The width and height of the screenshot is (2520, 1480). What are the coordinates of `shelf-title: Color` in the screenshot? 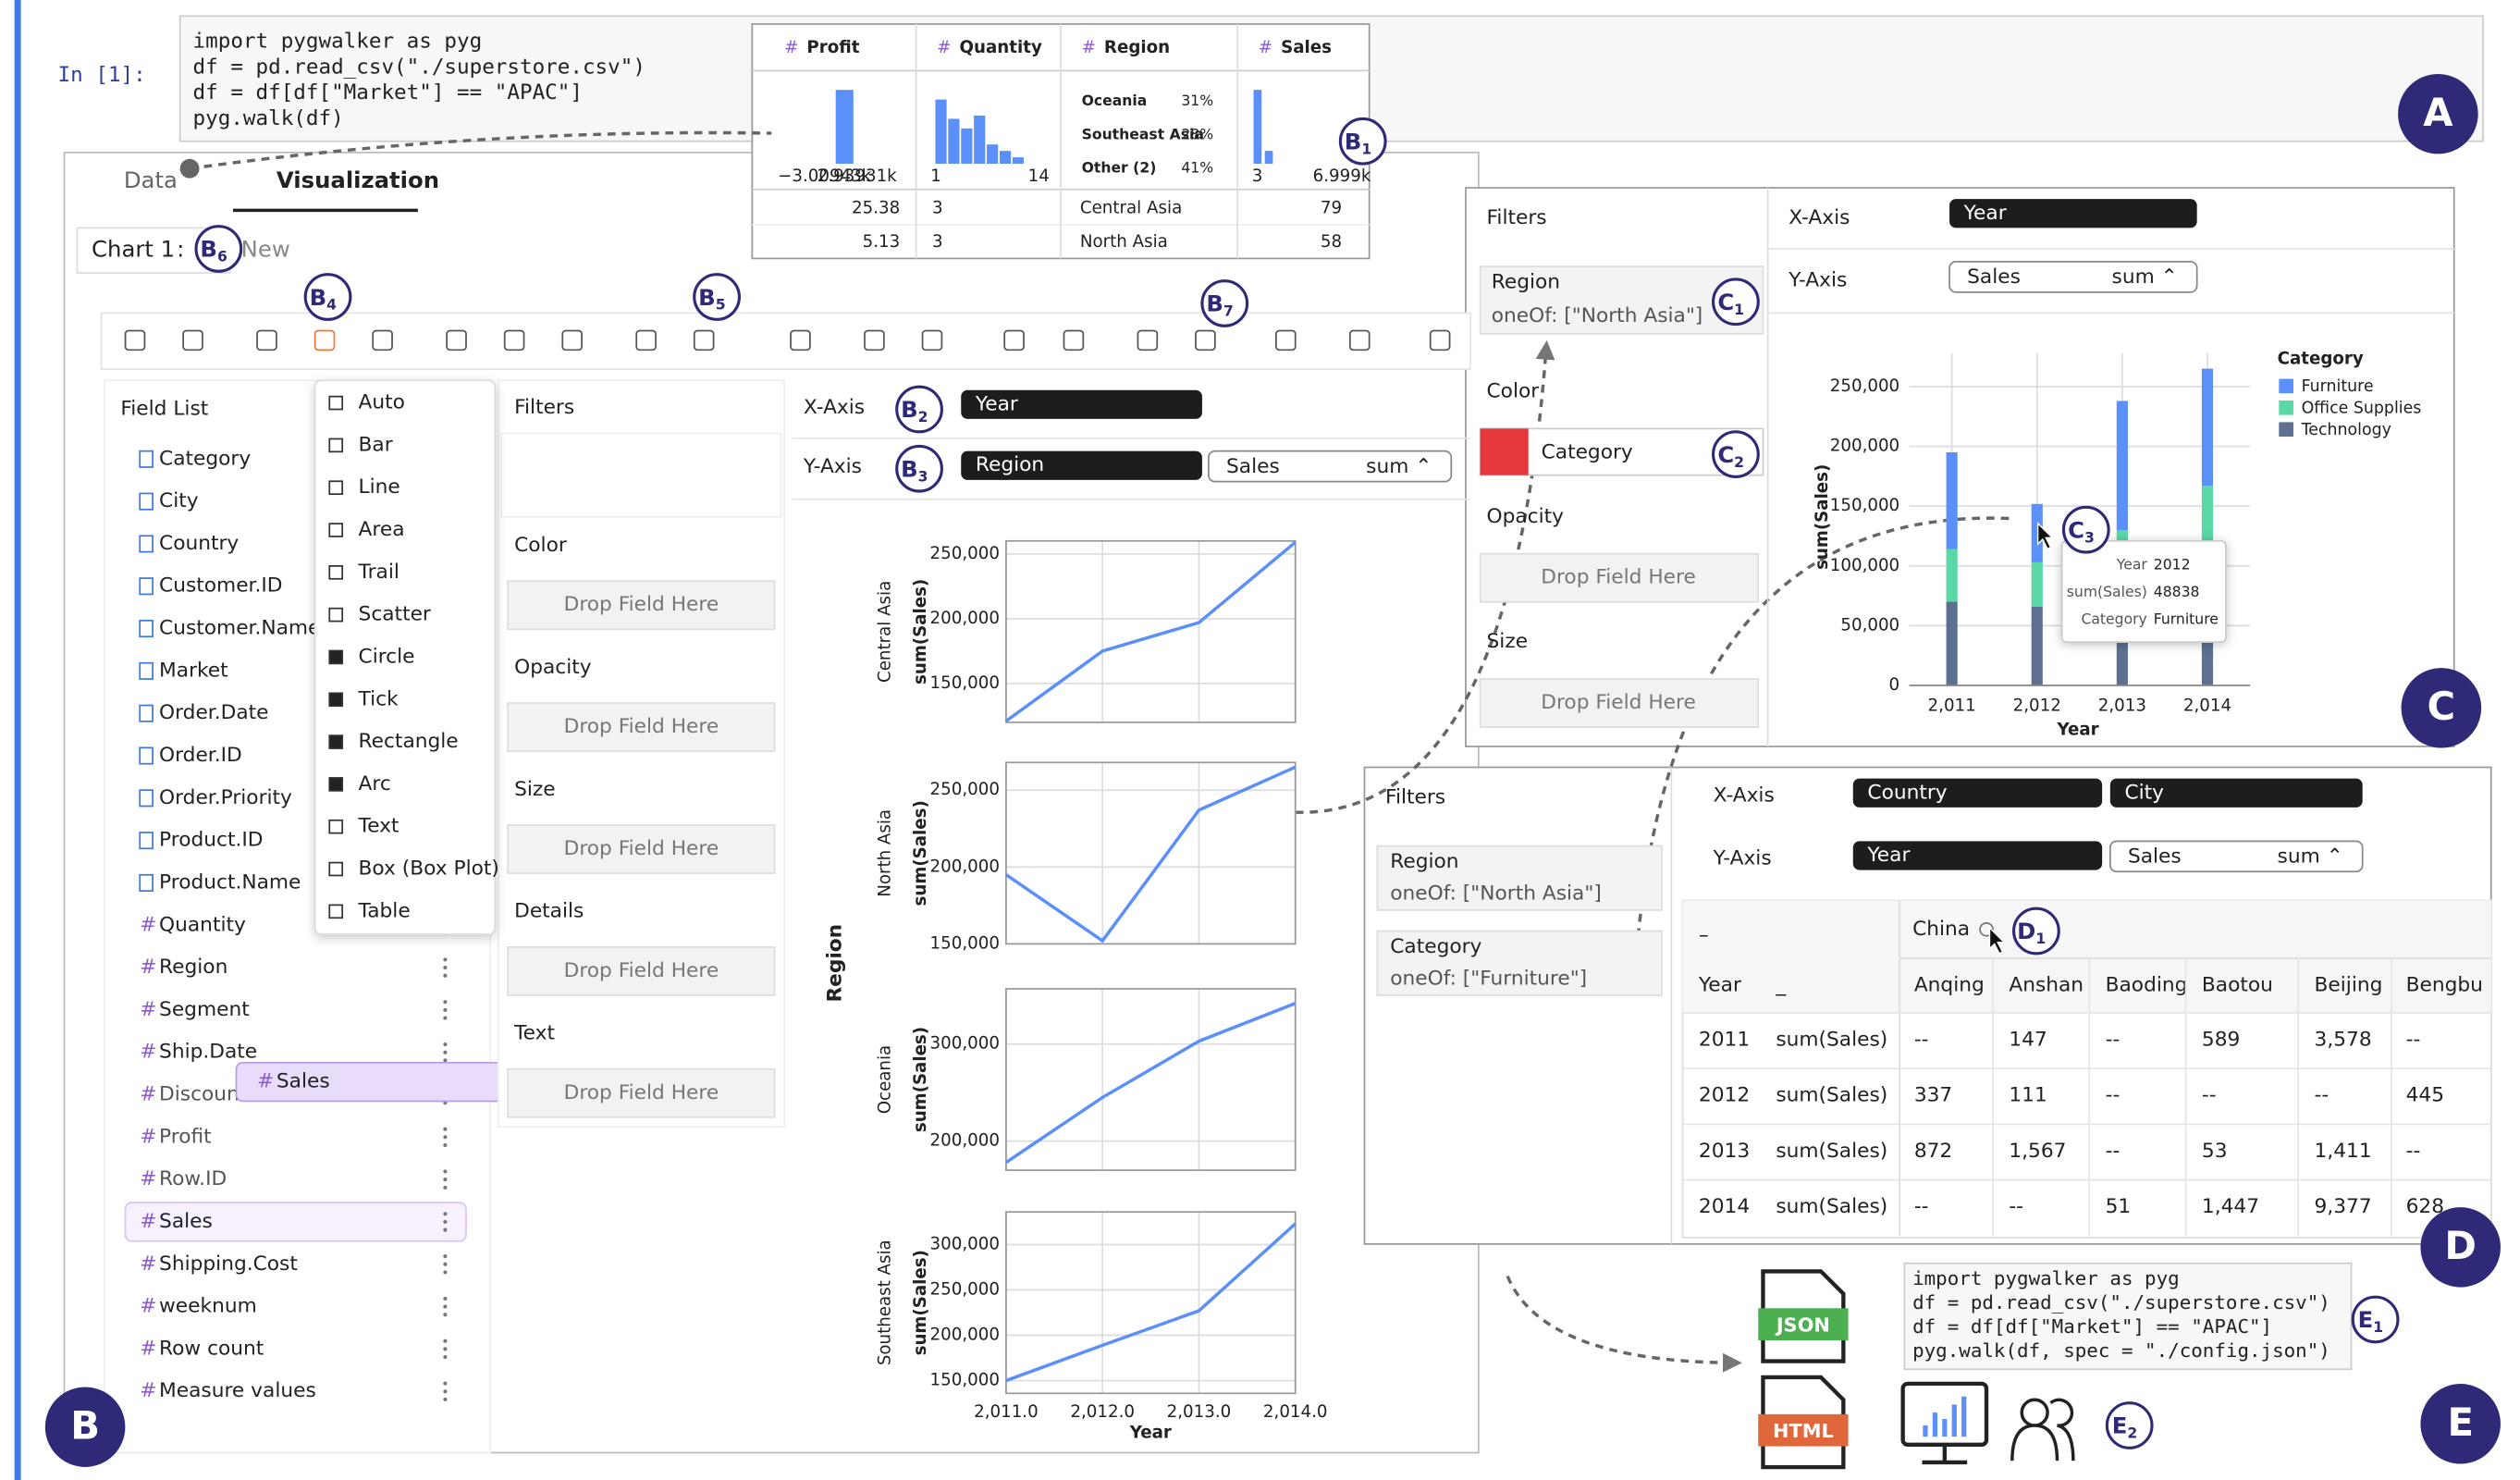 It's located at (1513, 391).